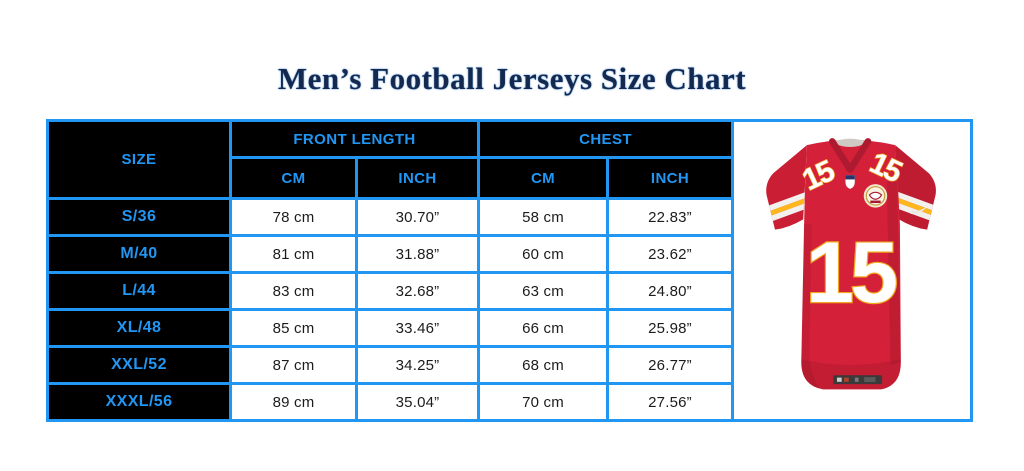  What do you see at coordinates (139, 365) in the screenshot?
I see `size-label: XXL/52` at bounding box center [139, 365].